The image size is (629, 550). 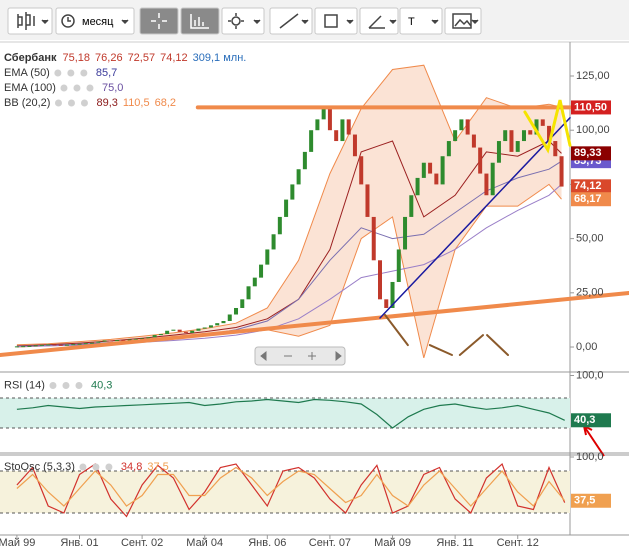 I want to click on price-flag-label: 40,3, so click(x=584, y=420).